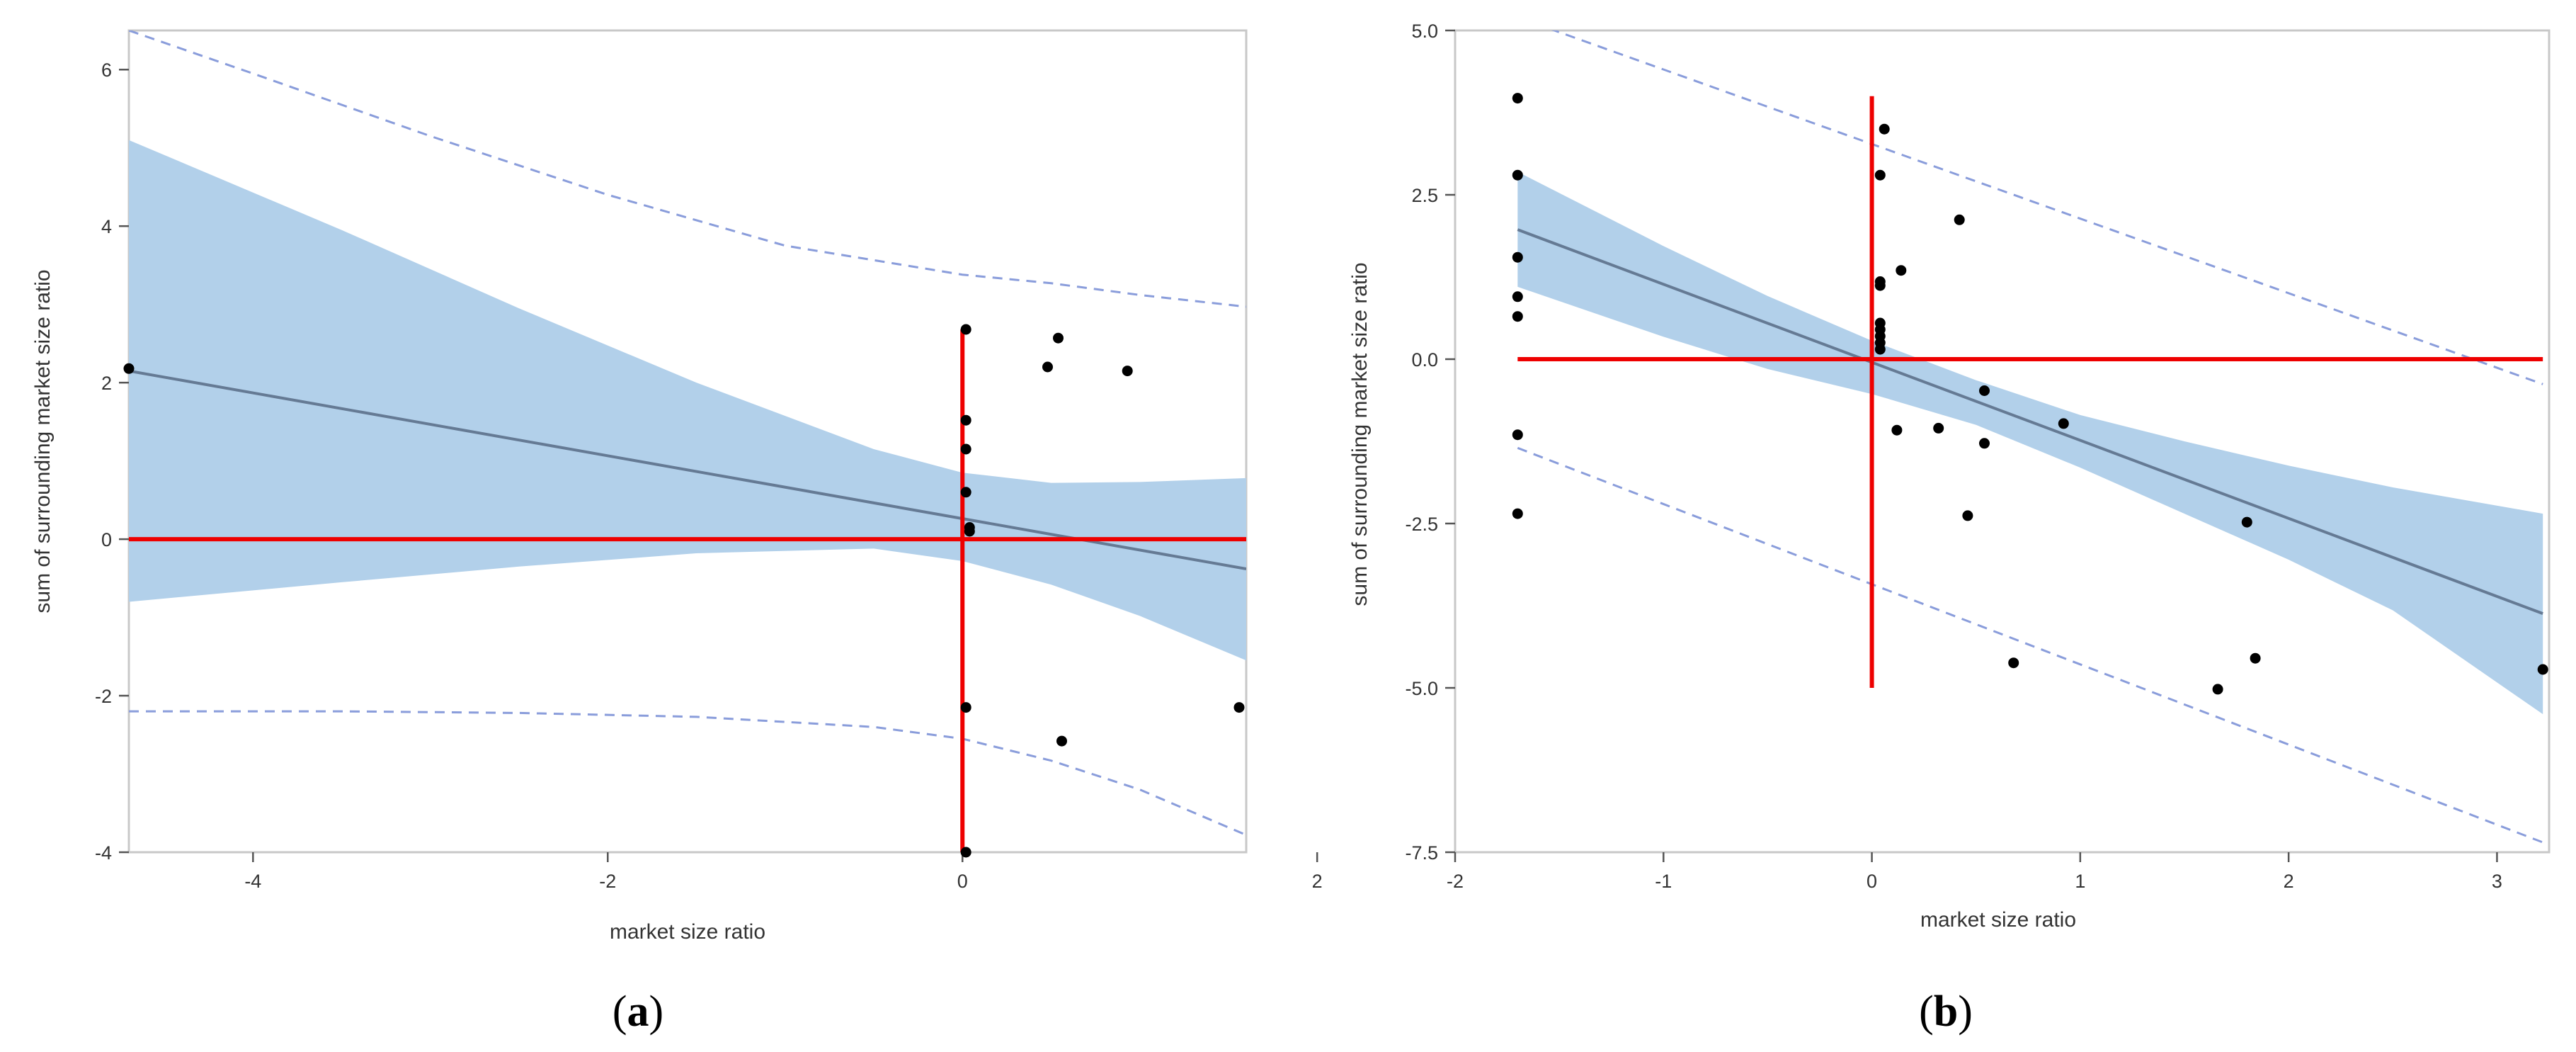  What do you see at coordinates (1360, 434) in the screenshot?
I see `chart-b-y-axis-label: sum of surrounding market size ratio` at bounding box center [1360, 434].